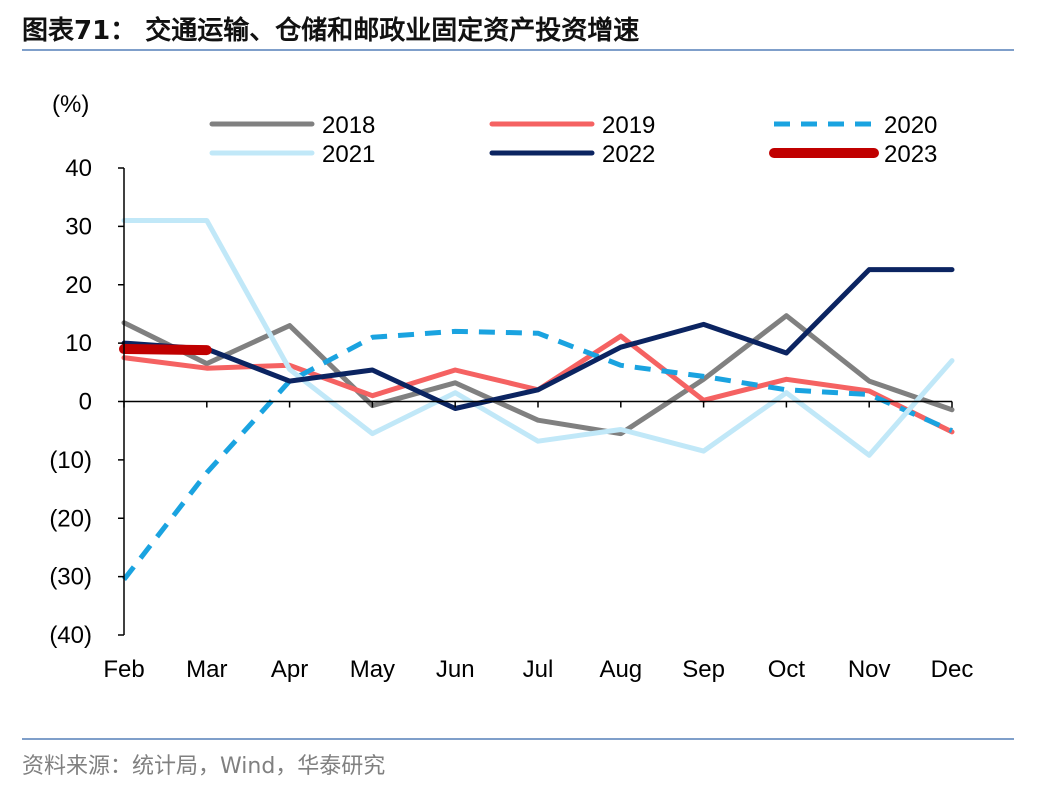 This screenshot has width=1048, height=792. I want to click on legend-label-2018: 2018, so click(348, 125).